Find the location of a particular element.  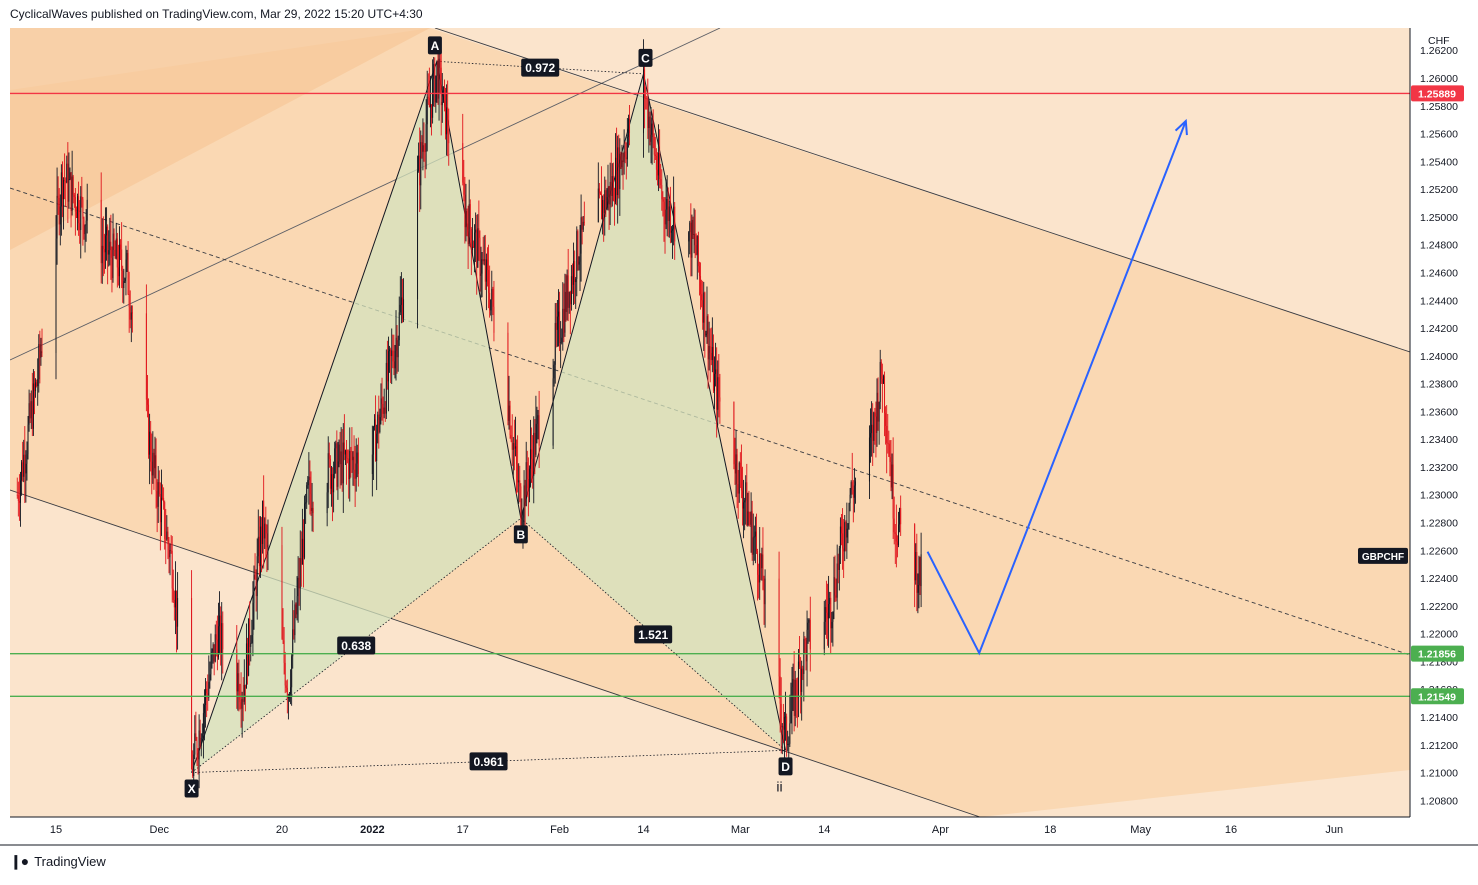

time-tick-label: 14 is located at coordinates (643, 830).